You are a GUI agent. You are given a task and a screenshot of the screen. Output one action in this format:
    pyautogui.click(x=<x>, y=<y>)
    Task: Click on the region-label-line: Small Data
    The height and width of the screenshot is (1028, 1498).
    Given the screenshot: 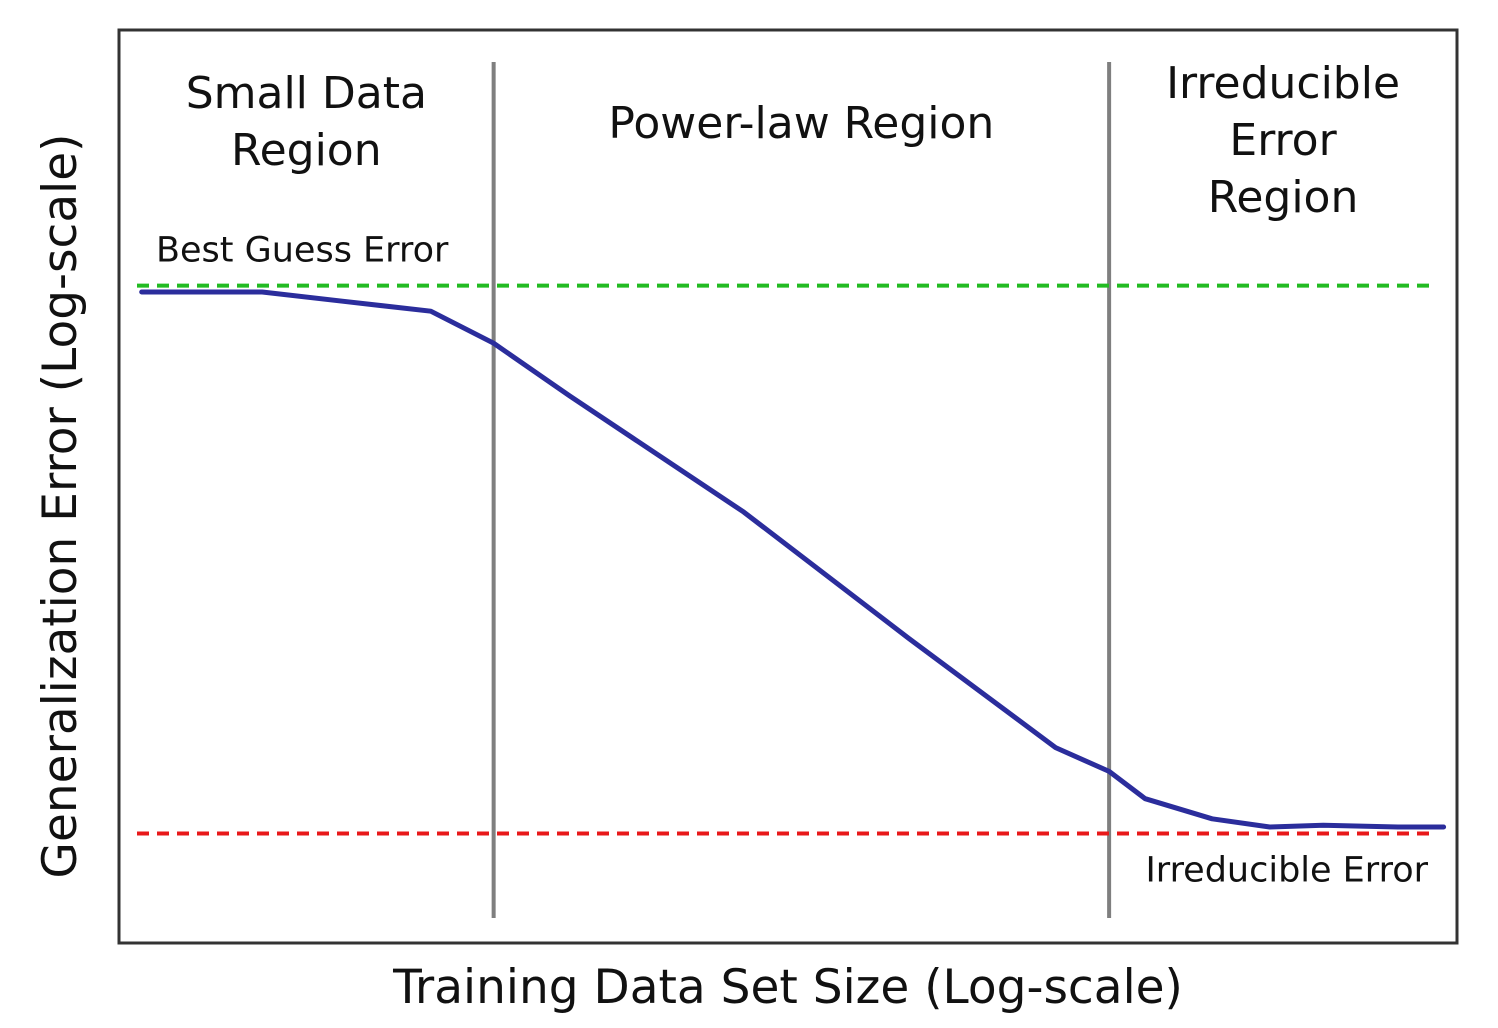 What is the action you would take?
    pyautogui.click(x=306, y=93)
    